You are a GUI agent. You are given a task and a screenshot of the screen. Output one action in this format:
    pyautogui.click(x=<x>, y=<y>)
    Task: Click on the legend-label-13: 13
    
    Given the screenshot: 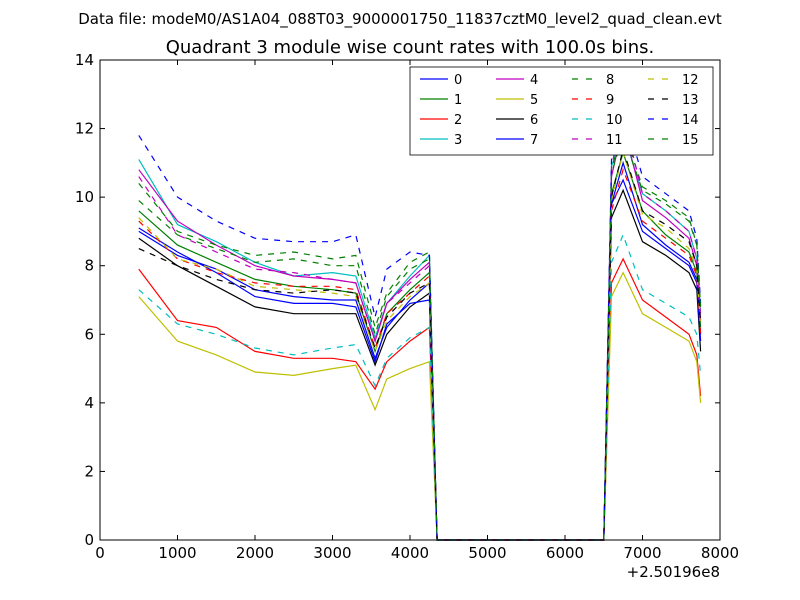 What is the action you would take?
    pyautogui.click(x=690, y=100)
    